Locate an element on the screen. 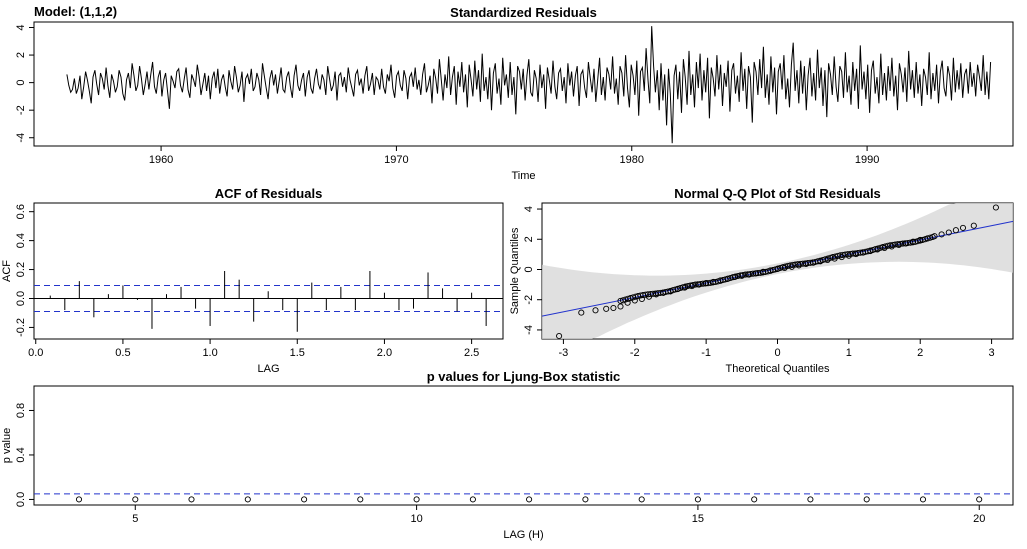 The height and width of the screenshot is (549, 1027). y-tick-label: 0.2 is located at coordinates (21, 269).